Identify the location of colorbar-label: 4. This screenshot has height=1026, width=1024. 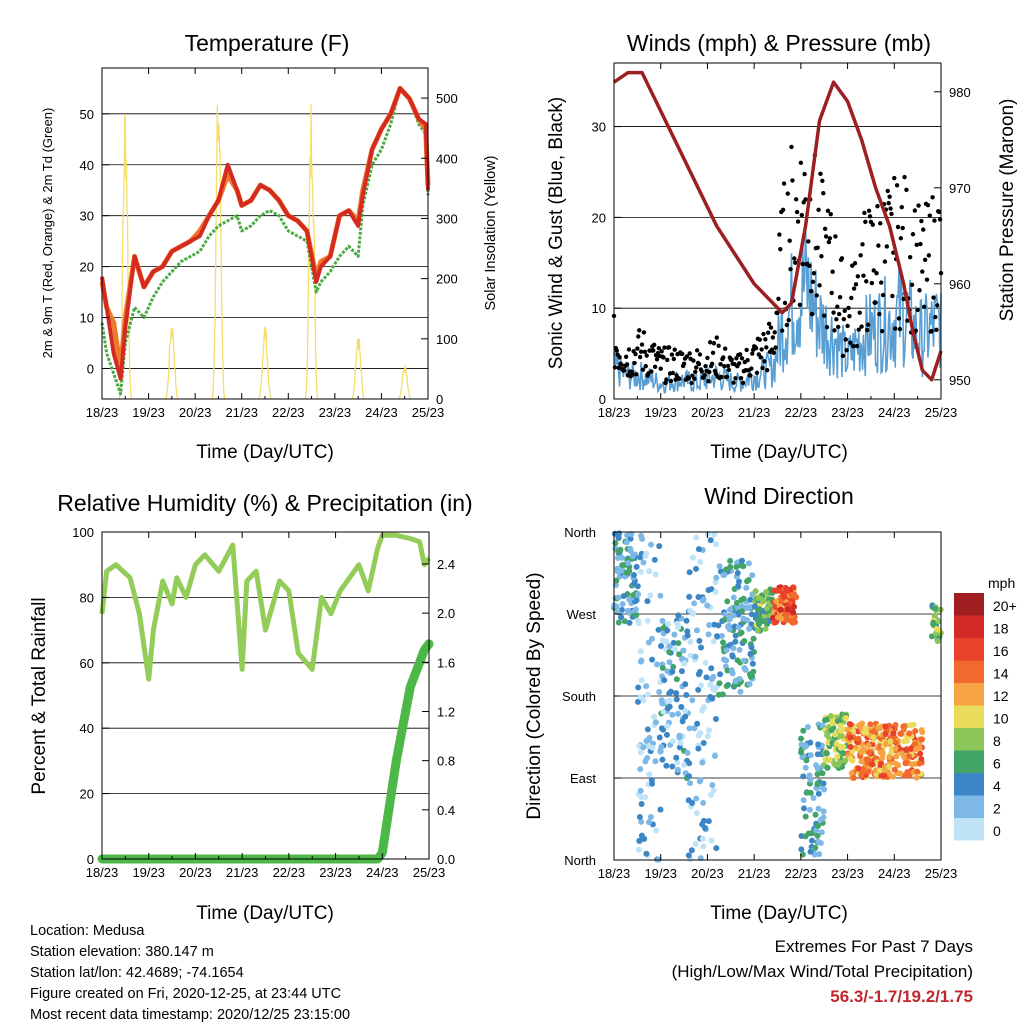
(997, 786).